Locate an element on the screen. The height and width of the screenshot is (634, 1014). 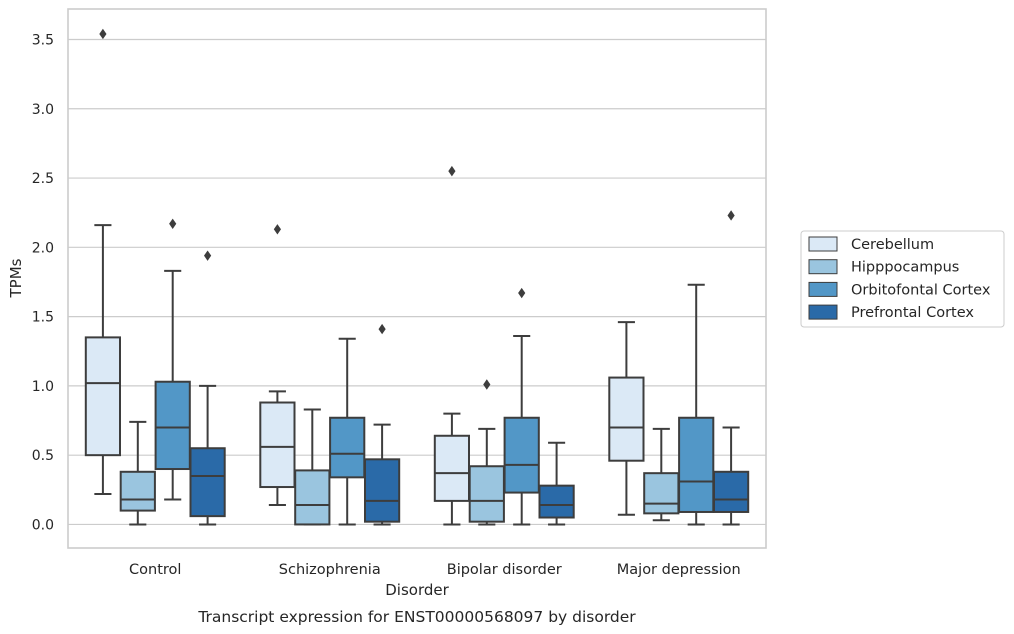
y-tick-label-4: 2.0 is located at coordinates (43, 248).